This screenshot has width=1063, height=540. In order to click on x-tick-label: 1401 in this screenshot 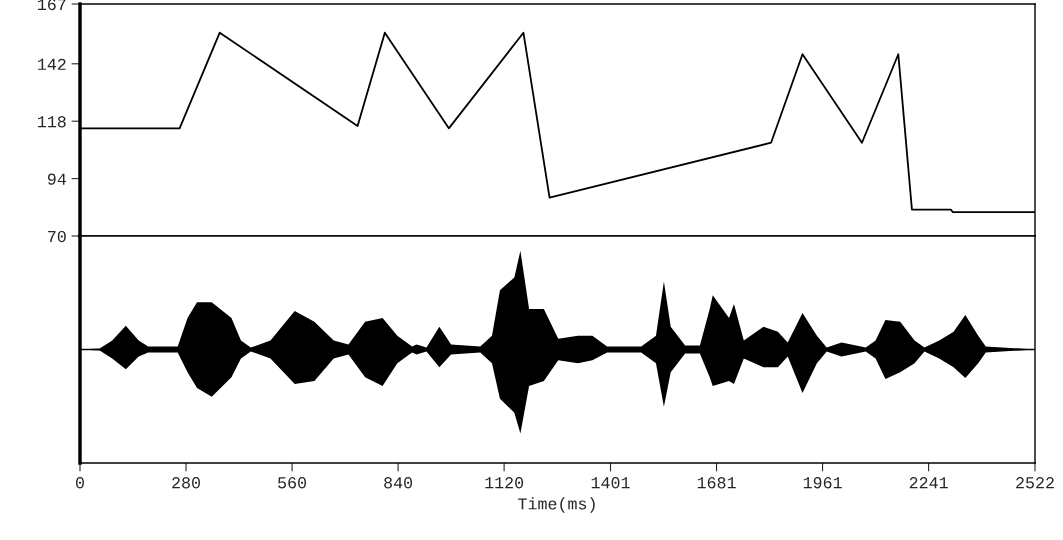, I will do `click(610, 483)`.